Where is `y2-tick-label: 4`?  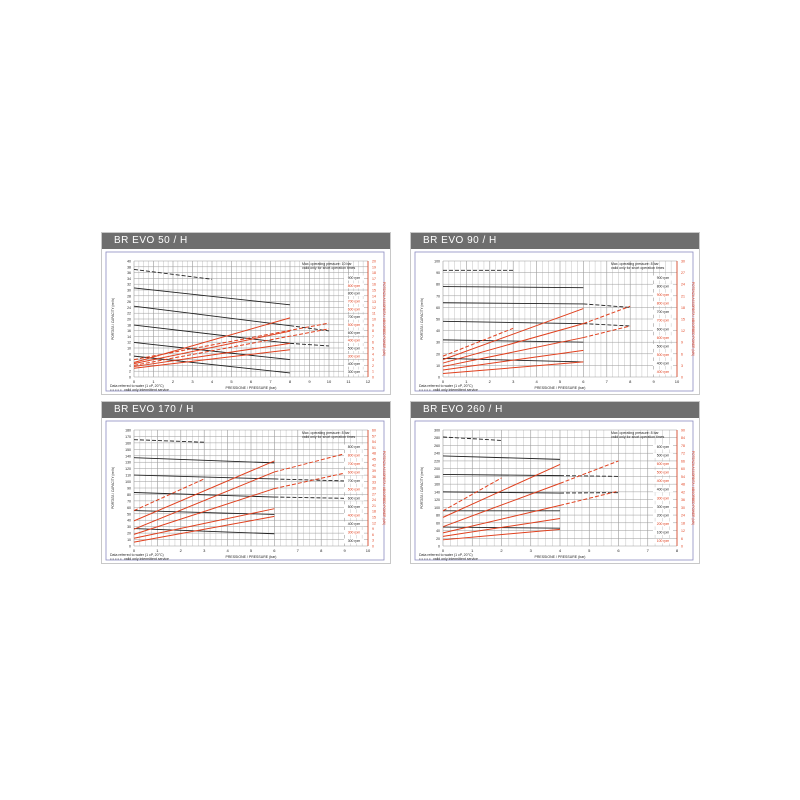
y2-tick-label: 4 is located at coordinates (373, 354).